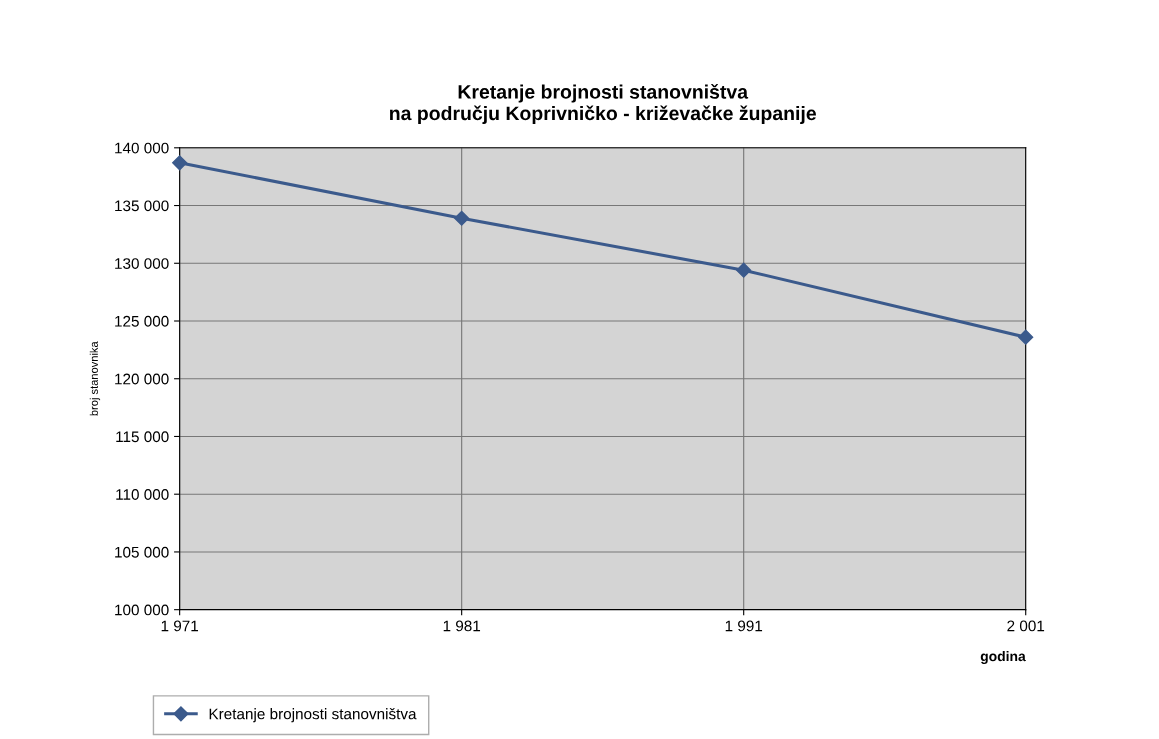 This screenshot has width=1159, height=739. I want to click on legend-label: Kretanje brojnosti stanovništva, so click(313, 715).